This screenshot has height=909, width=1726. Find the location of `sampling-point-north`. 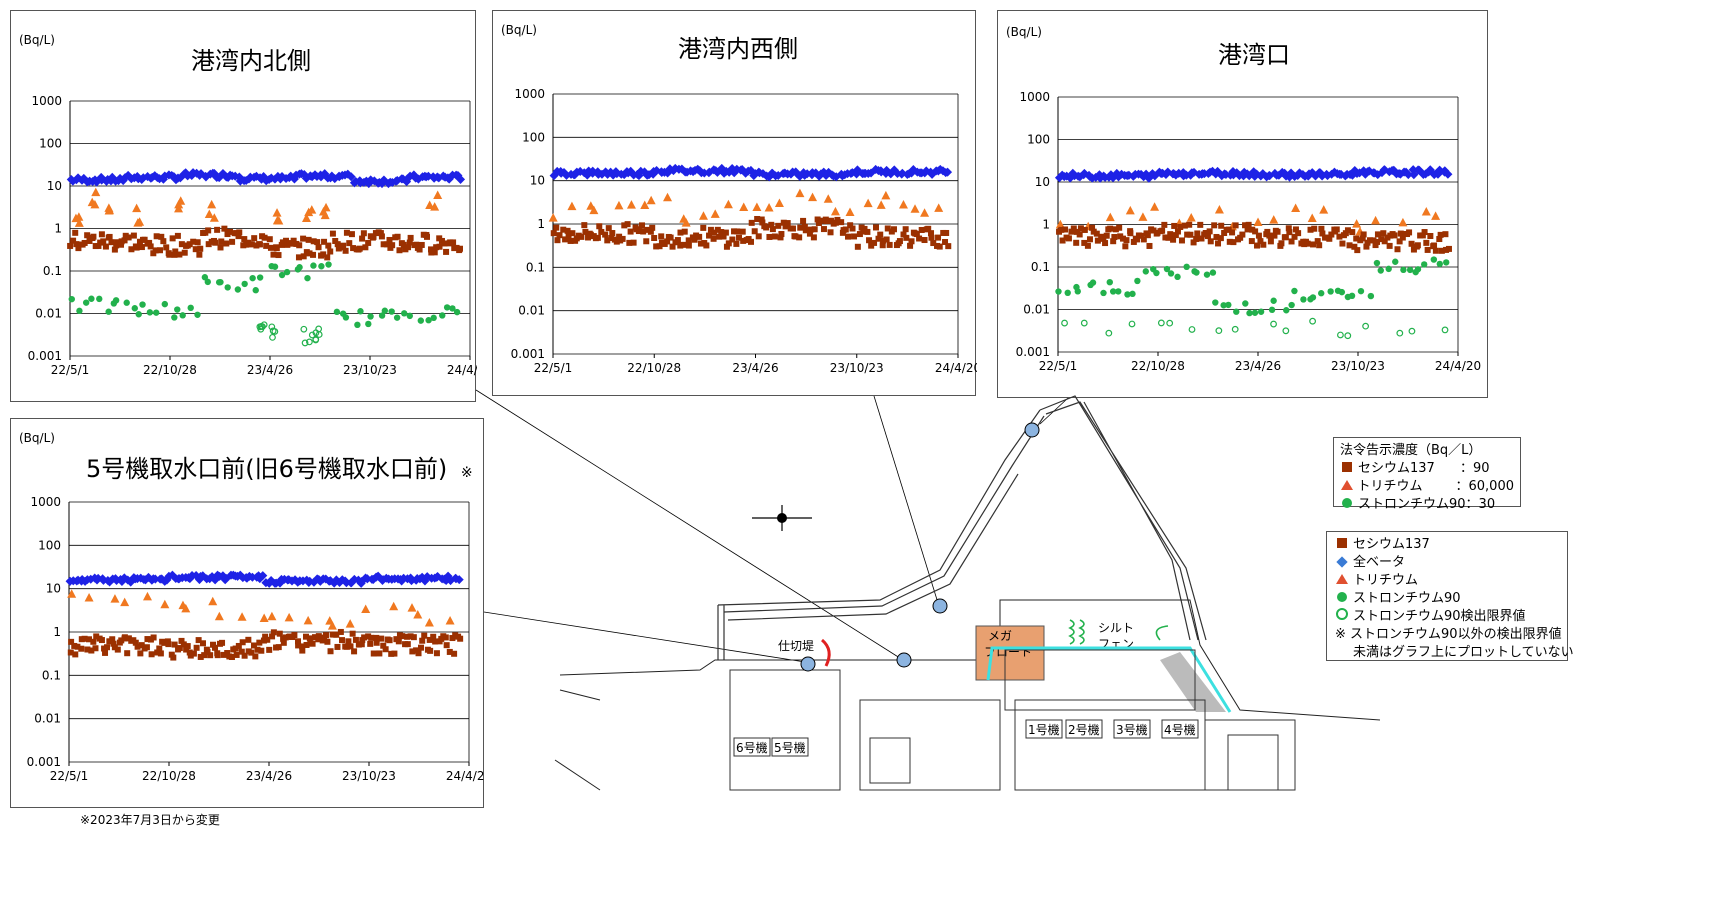

sampling-point-north is located at coordinates (904, 660).